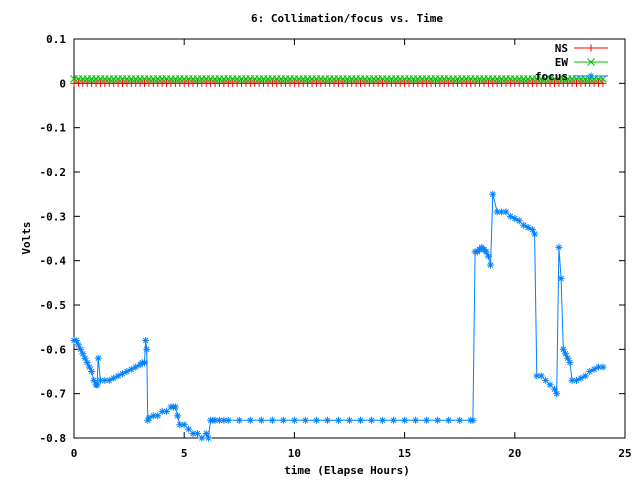 The height and width of the screenshot is (480, 640). Describe the element at coordinates (551, 76) in the screenshot. I see `legend-label: focus` at that location.